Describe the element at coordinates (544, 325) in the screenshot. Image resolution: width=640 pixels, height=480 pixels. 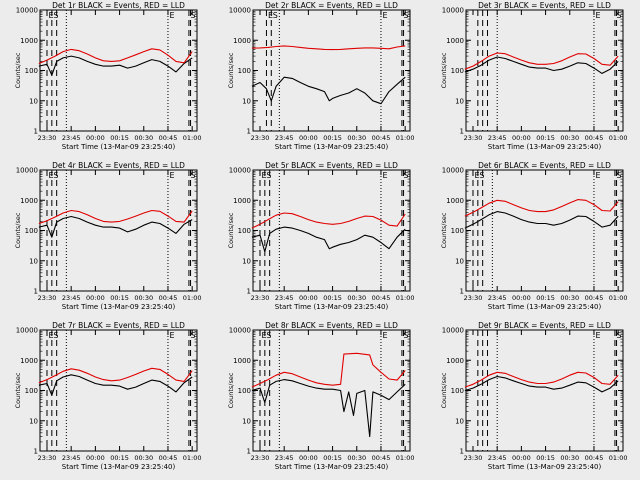
I see `panel-title: Det 9r BLACK = Events, RED = LLD` at that location.